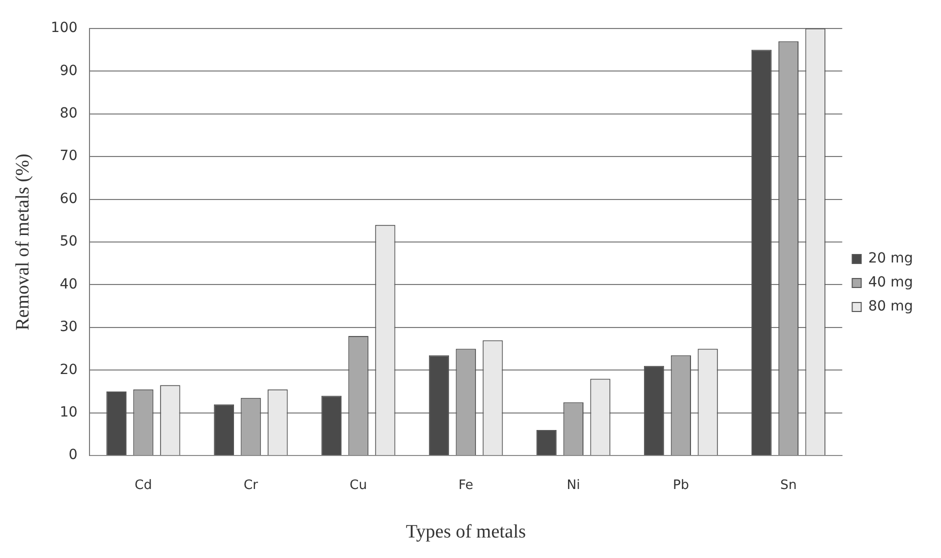 The width and height of the screenshot is (941, 558). What do you see at coordinates (891, 258) in the screenshot?
I see `legend-label: 20 mg` at bounding box center [891, 258].